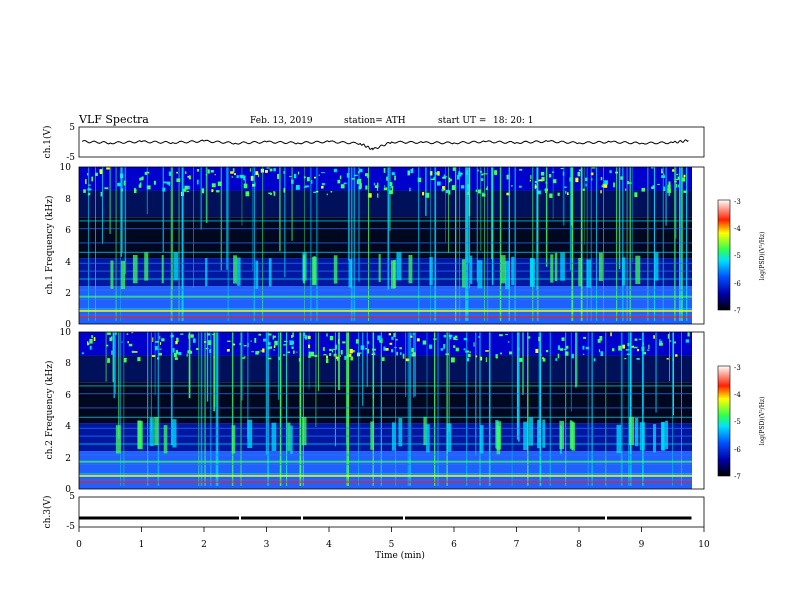 Image resolution: width=792 pixels, height=612 pixels. What do you see at coordinates (373, 512) in the screenshot?
I see `ch3-waveform-panel: 5 -5 ch.3(V)` at bounding box center [373, 512].